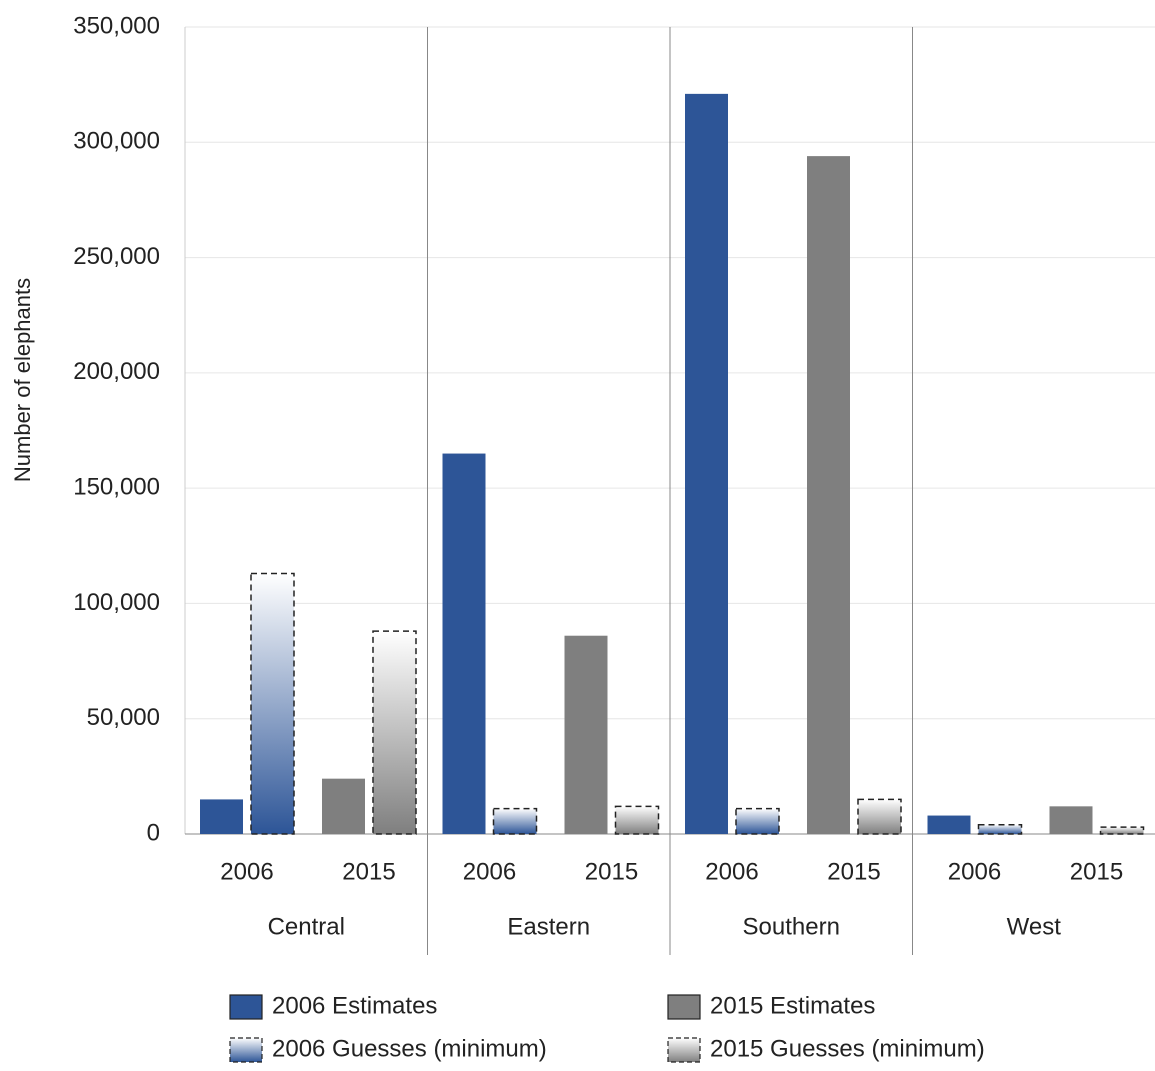 The height and width of the screenshot is (1071, 1155). Describe the element at coordinates (153, 832) in the screenshot. I see `y-tick-label: 0` at that location.